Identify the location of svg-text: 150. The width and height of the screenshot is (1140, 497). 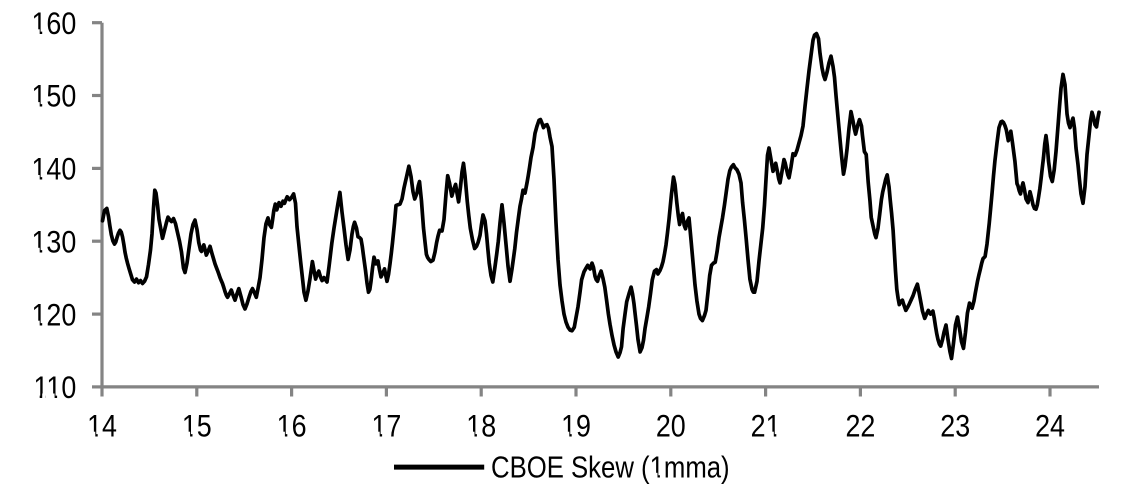
(53, 97).